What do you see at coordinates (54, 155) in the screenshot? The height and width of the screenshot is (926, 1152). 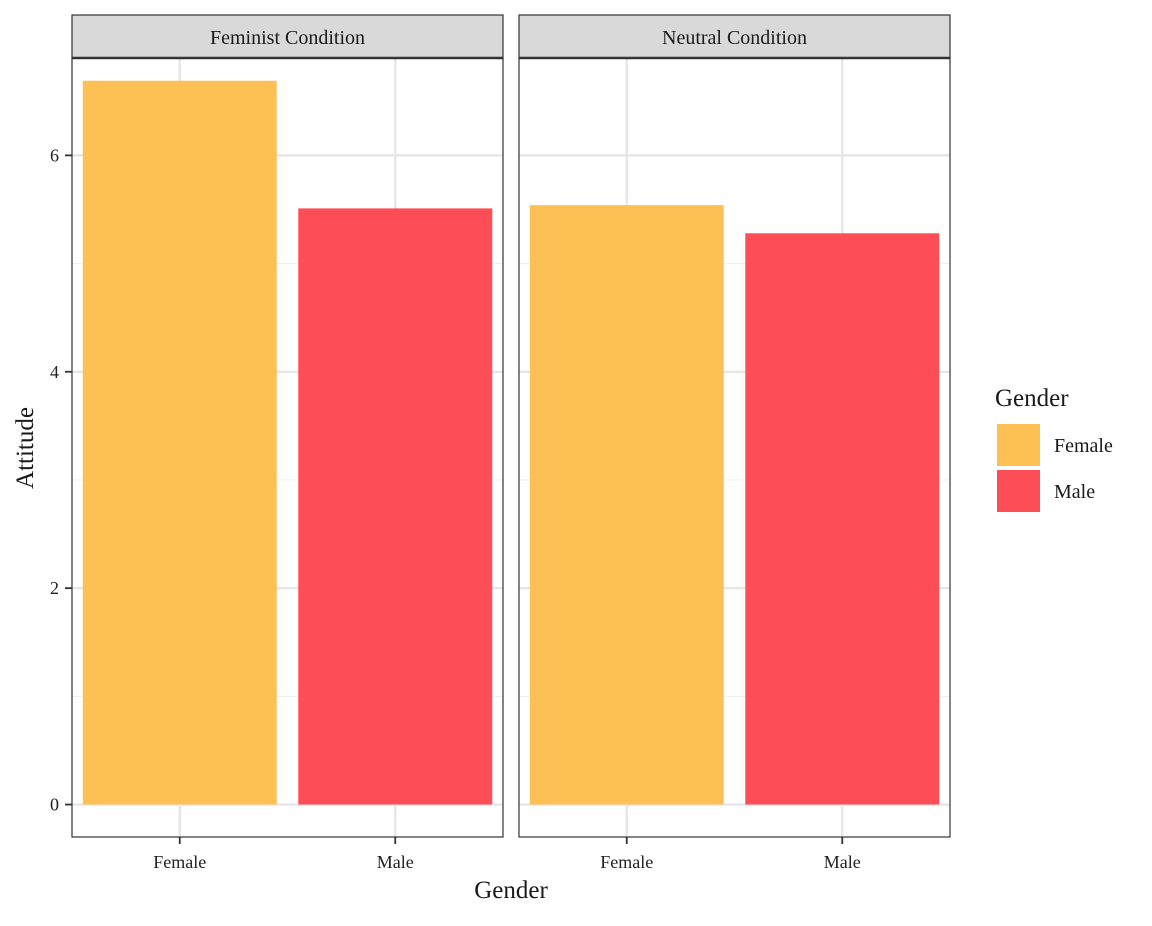 I see `y-tick-label: 6` at bounding box center [54, 155].